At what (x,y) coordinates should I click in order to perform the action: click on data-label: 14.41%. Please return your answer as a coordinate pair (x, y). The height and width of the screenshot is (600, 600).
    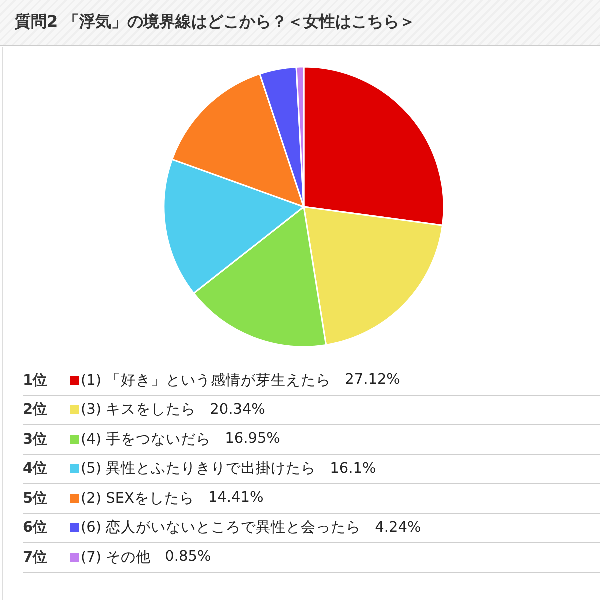
    Looking at the image, I should click on (236, 498).